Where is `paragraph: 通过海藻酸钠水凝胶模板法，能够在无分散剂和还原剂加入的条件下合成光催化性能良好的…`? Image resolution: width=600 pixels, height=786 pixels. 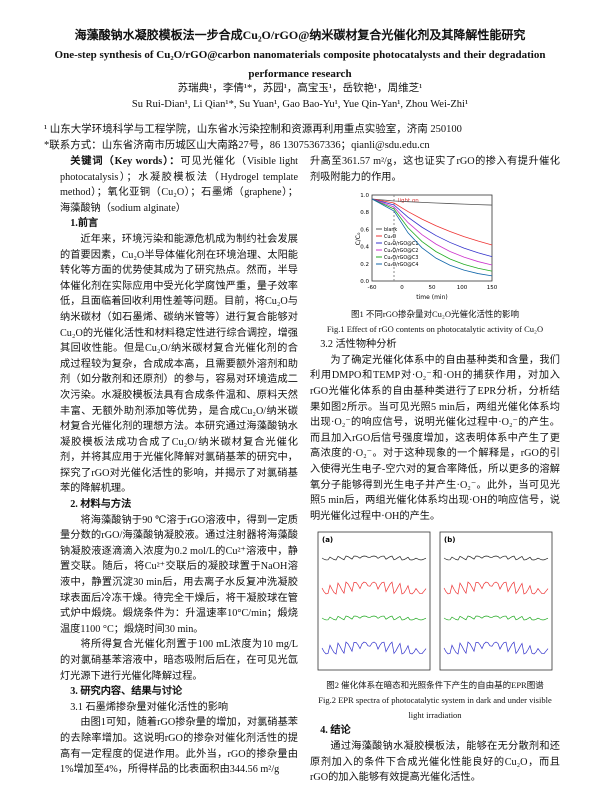
paragraph: 通过海藻酸钠水凝胶模板法，能够在无分散剂和还原剂加入的条件下合成光催化性能良好的… is located at coordinates (435, 762).